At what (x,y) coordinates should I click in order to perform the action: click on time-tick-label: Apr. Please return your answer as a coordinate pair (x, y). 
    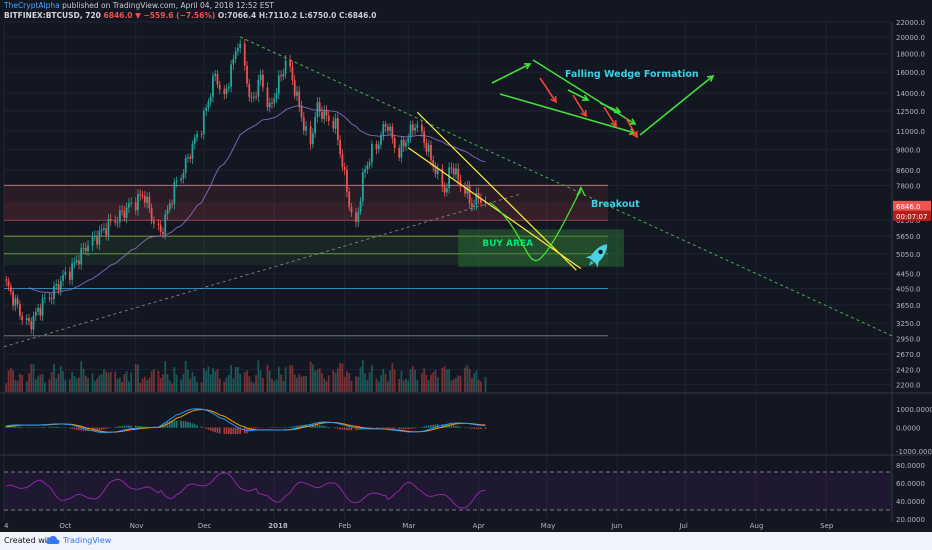
    Looking at the image, I should click on (479, 526).